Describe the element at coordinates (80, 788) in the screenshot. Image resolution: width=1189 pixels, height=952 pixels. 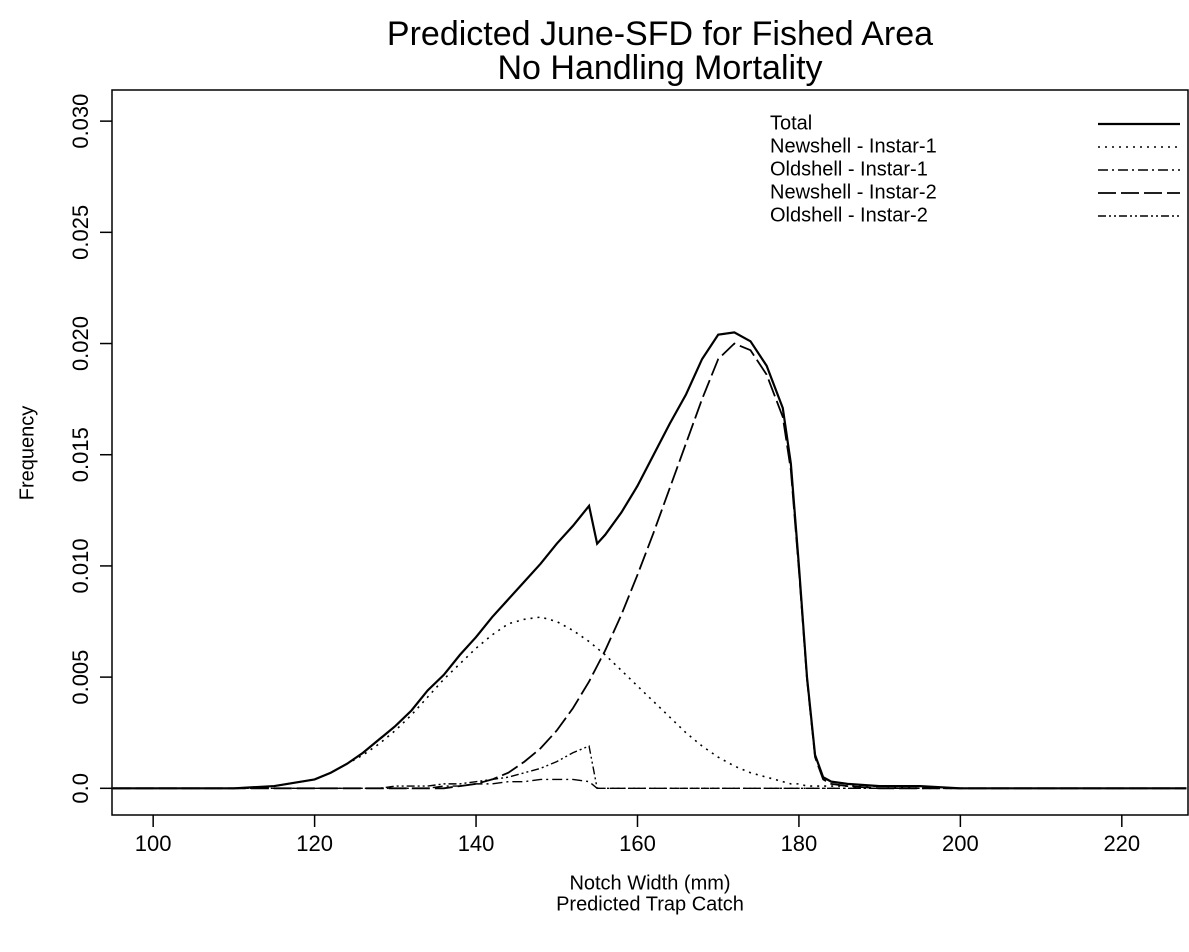
I see `y-tick-label: 0.0` at that location.